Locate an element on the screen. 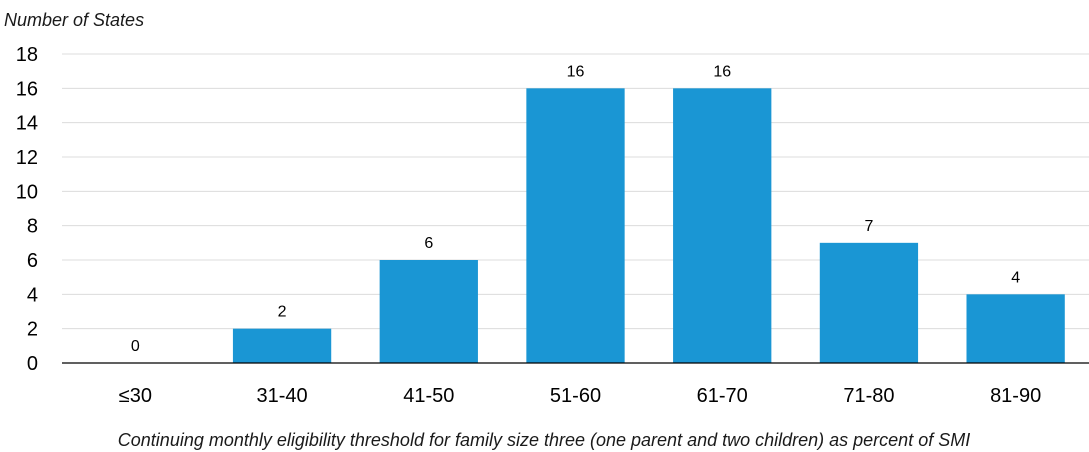 The height and width of the screenshot is (452, 1089). x-tick-label: 31-40 is located at coordinates (281, 396).